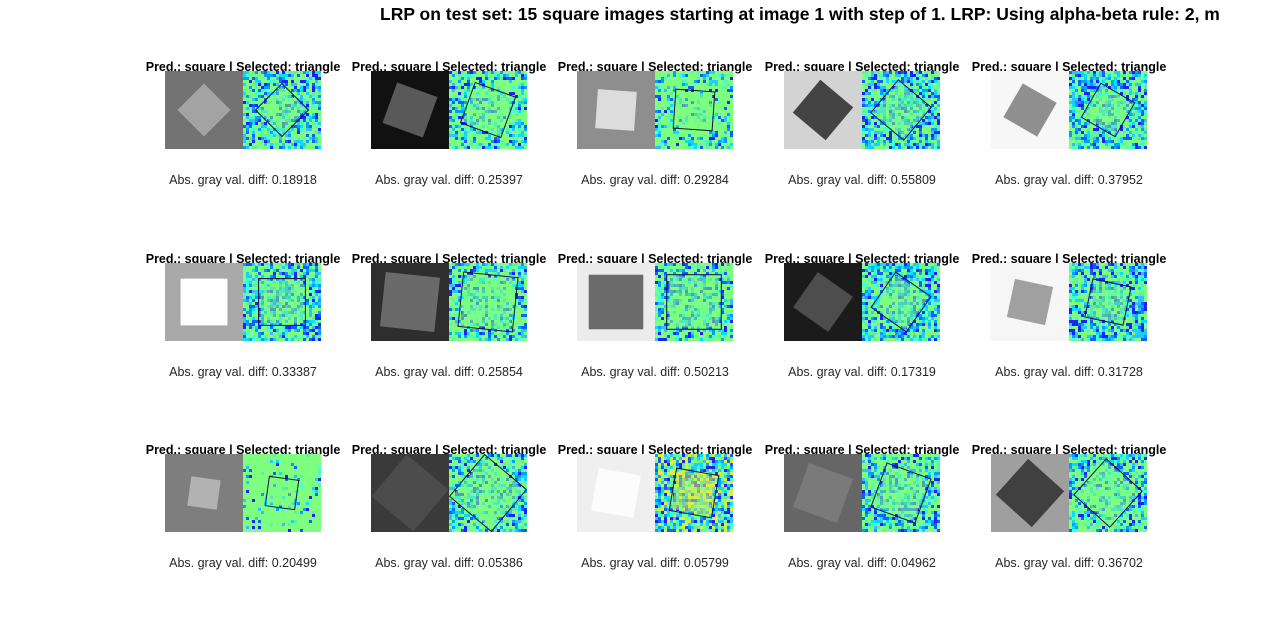 Image resolution: width=1267 pixels, height=638 pixels. Describe the element at coordinates (862, 563) in the screenshot. I see `panel-caption: Abs. gray val. diff: 0.04962` at that location.